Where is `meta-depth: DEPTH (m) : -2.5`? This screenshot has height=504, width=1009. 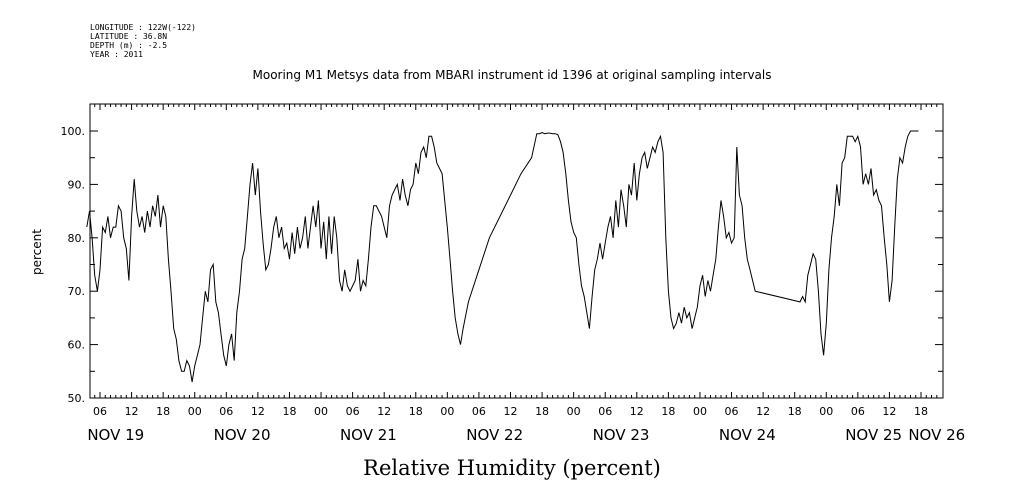
meta-depth: DEPTH (m) : -2.5 is located at coordinates (128, 45).